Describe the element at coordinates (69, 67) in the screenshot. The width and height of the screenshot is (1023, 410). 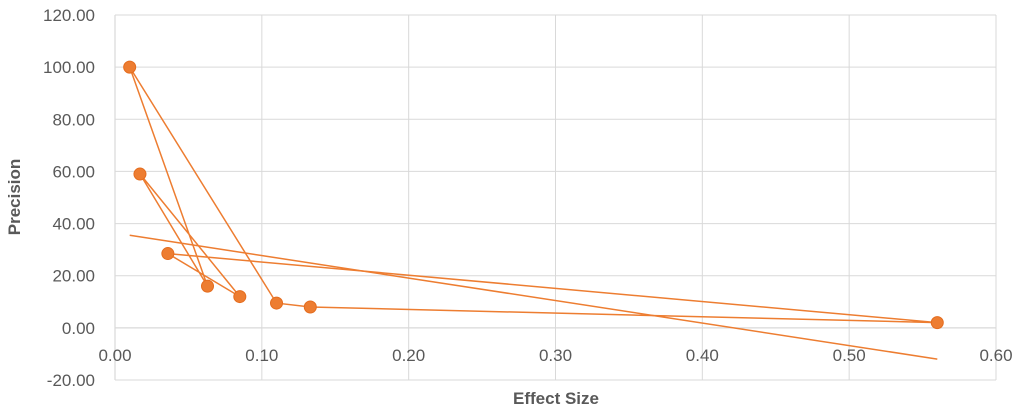
I see `y-tick-label: 100.00` at that location.